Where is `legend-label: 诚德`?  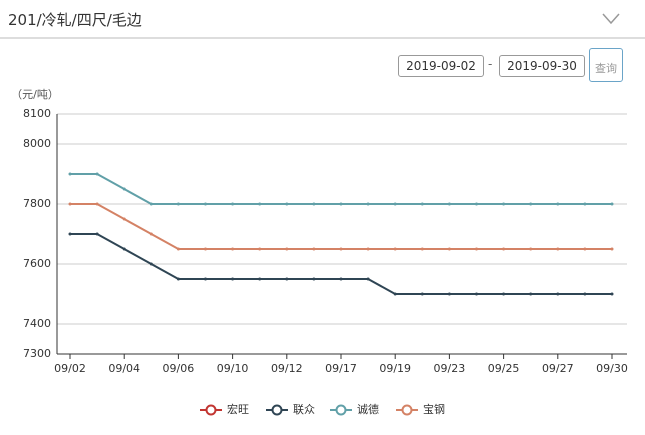 legend-label: 诚德 is located at coordinates (368, 409).